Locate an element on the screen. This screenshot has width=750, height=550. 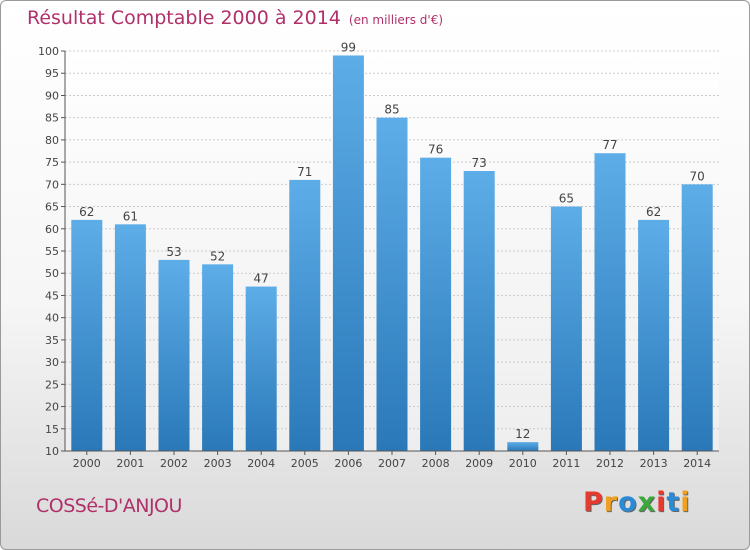
logo-letter: x is located at coordinates (647, 502).